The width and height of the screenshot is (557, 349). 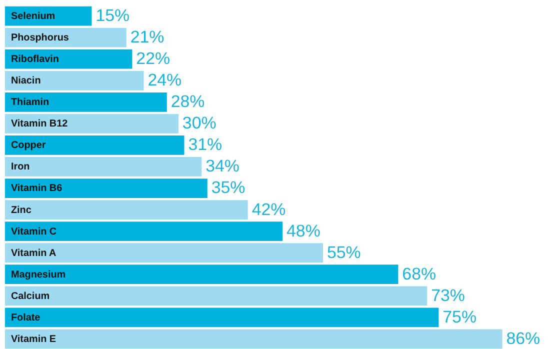 What do you see at coordinates (205, 144) in the screenshot?
I see `data-label: 31%` at bounding box center [205, 144].